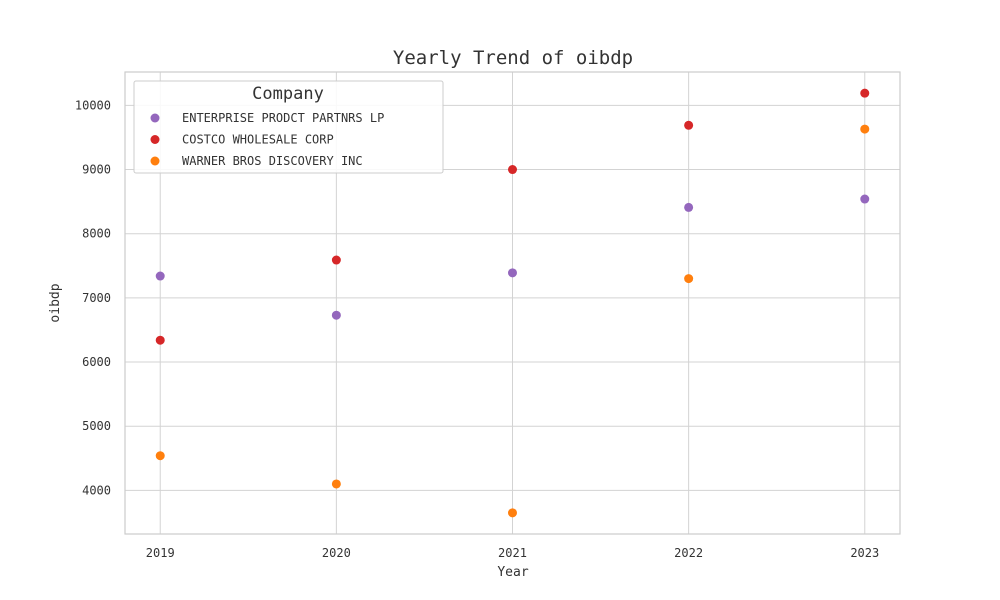 The image size is (1000, 600). Describe the element at coordinates (864, 553) in the screenshot. I see `x-tick-label: 2023` at that location.